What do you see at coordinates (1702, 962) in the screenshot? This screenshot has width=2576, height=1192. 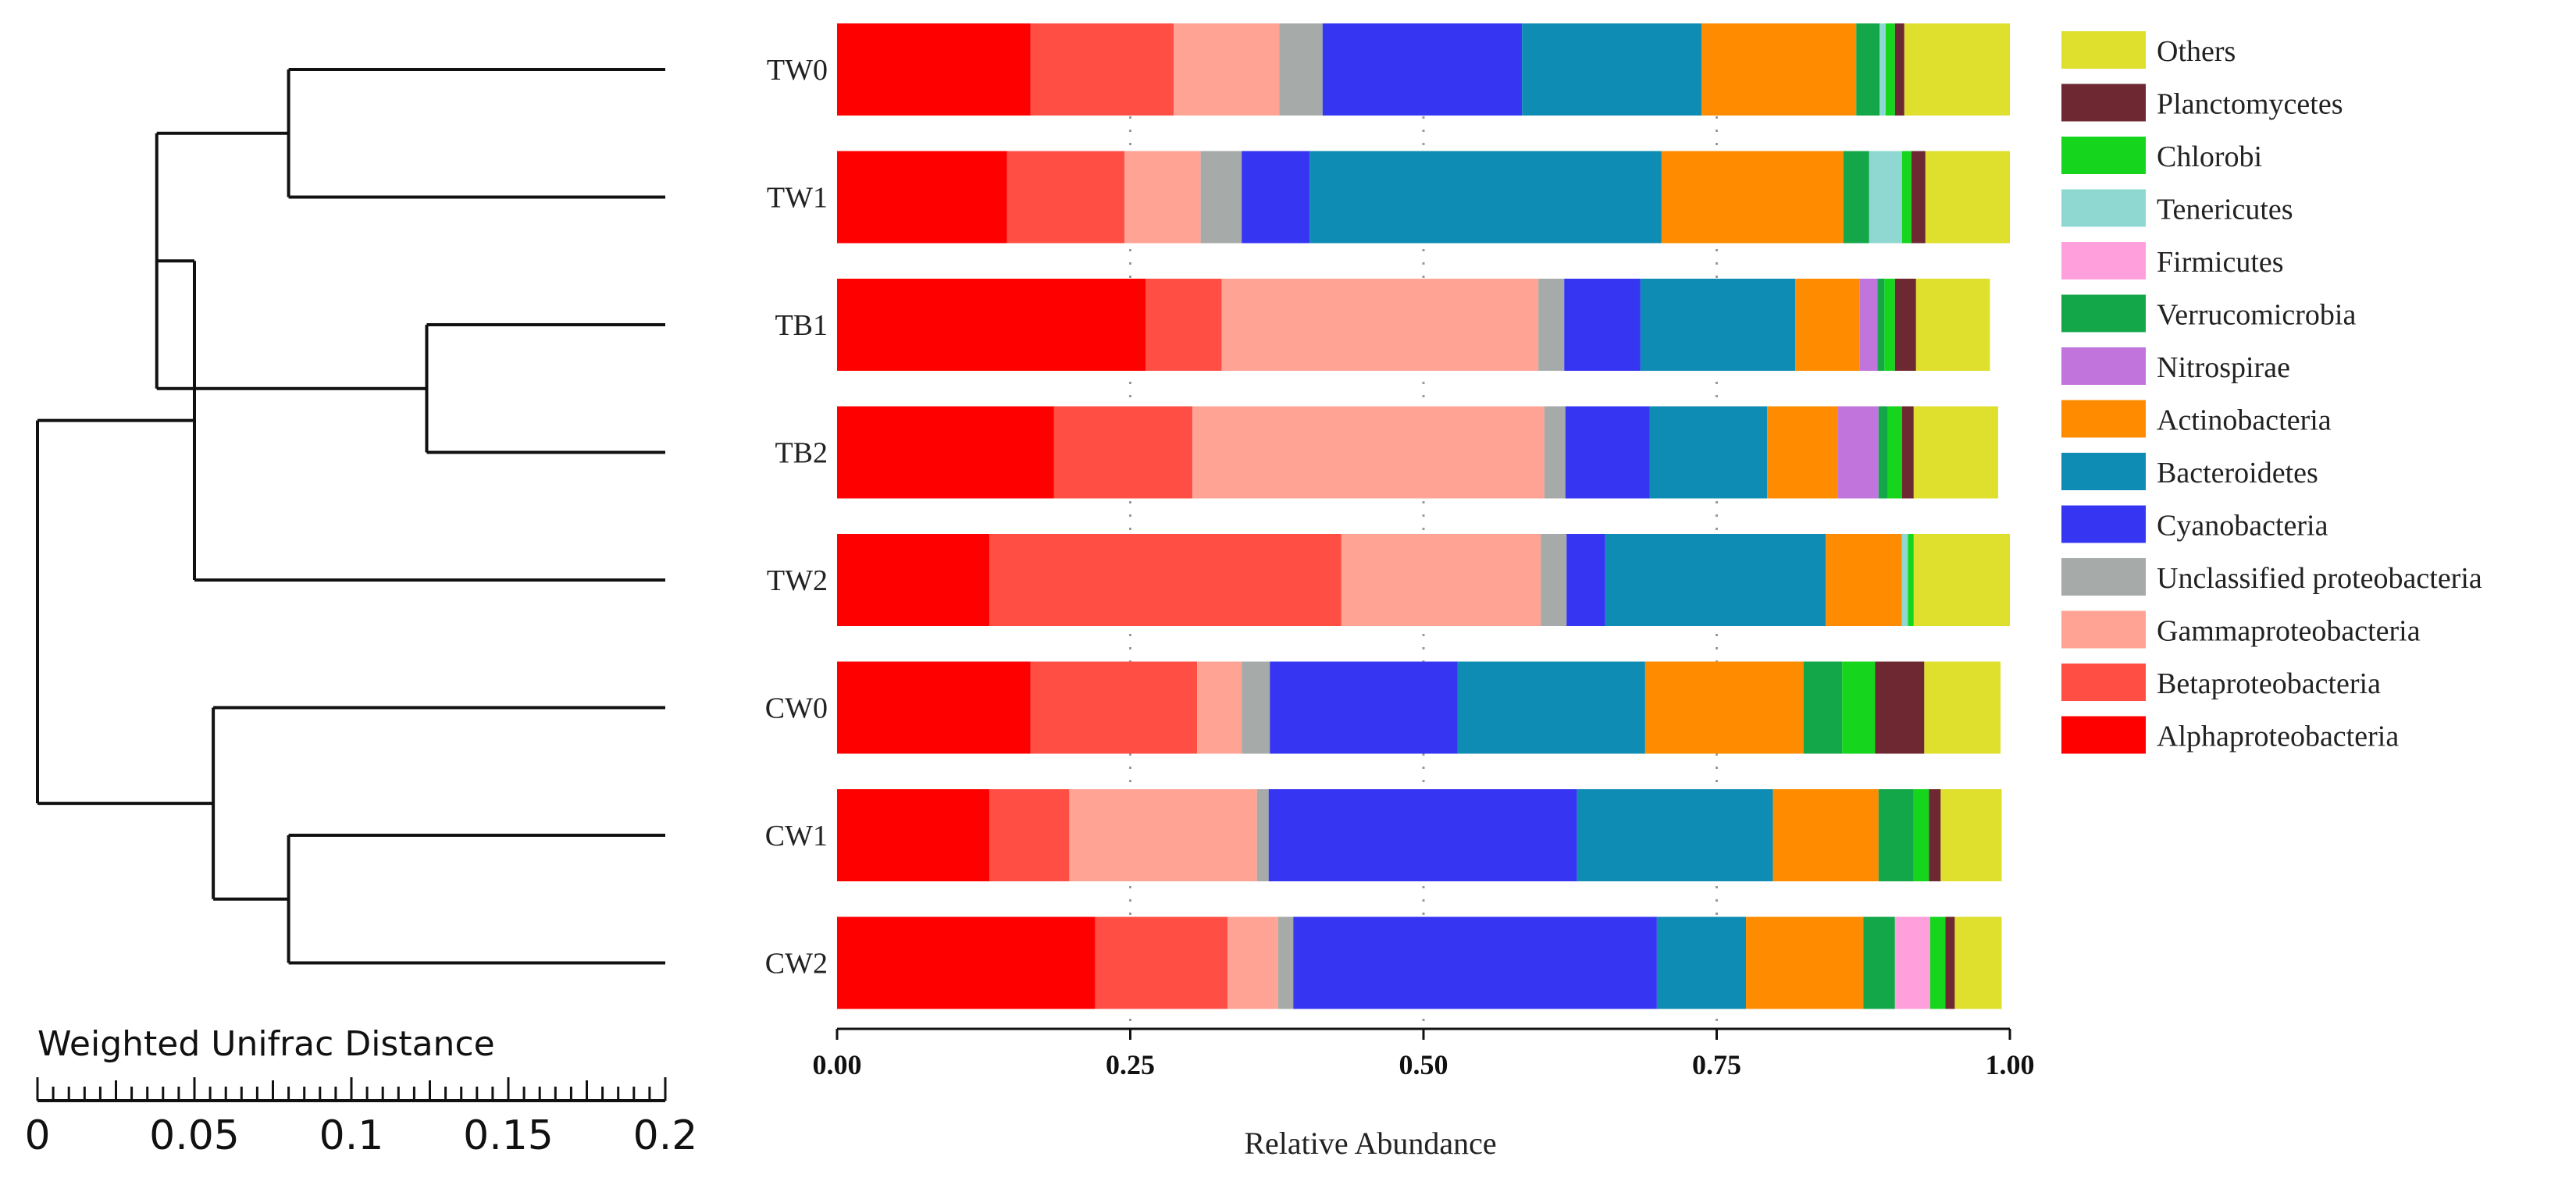 I see `bar-segment-CW2-bacteroidetes` at bounding box center [1702, 962].